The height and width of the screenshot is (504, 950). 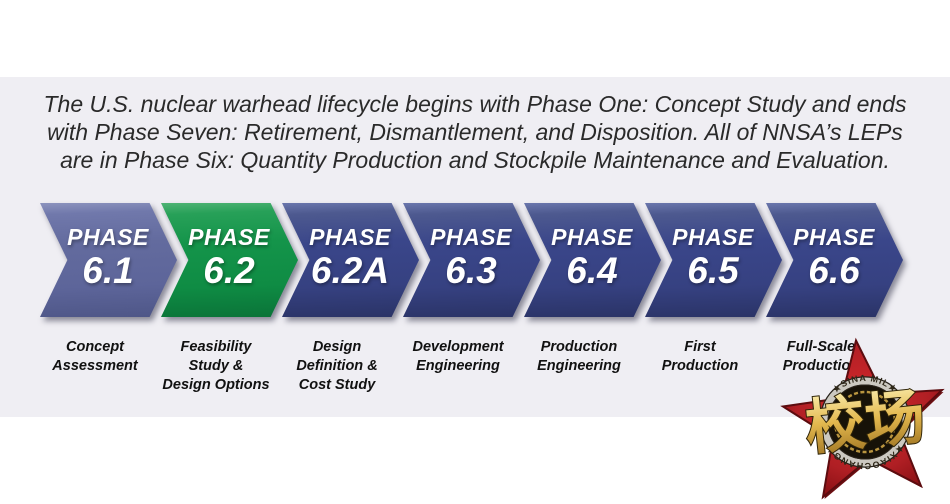 What do you see at coordinates (458, 356) in the screenshot?
I see `phase-name: Development Engineering` at bounding box center [458, 356].